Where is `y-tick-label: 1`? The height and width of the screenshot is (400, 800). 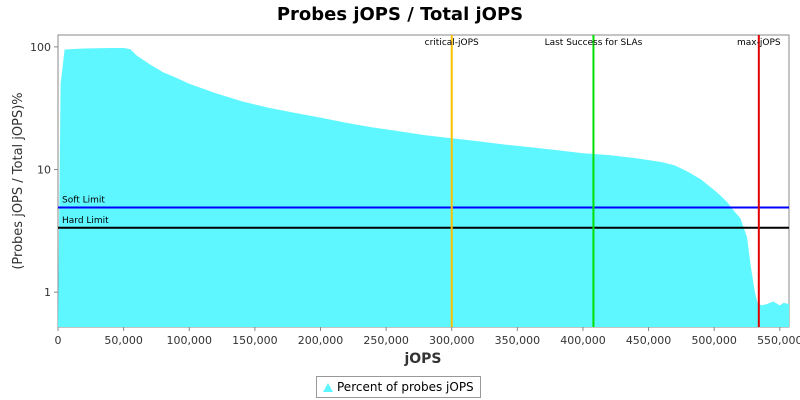
y-tick-label: 1 is located at coordinates (47, 292).